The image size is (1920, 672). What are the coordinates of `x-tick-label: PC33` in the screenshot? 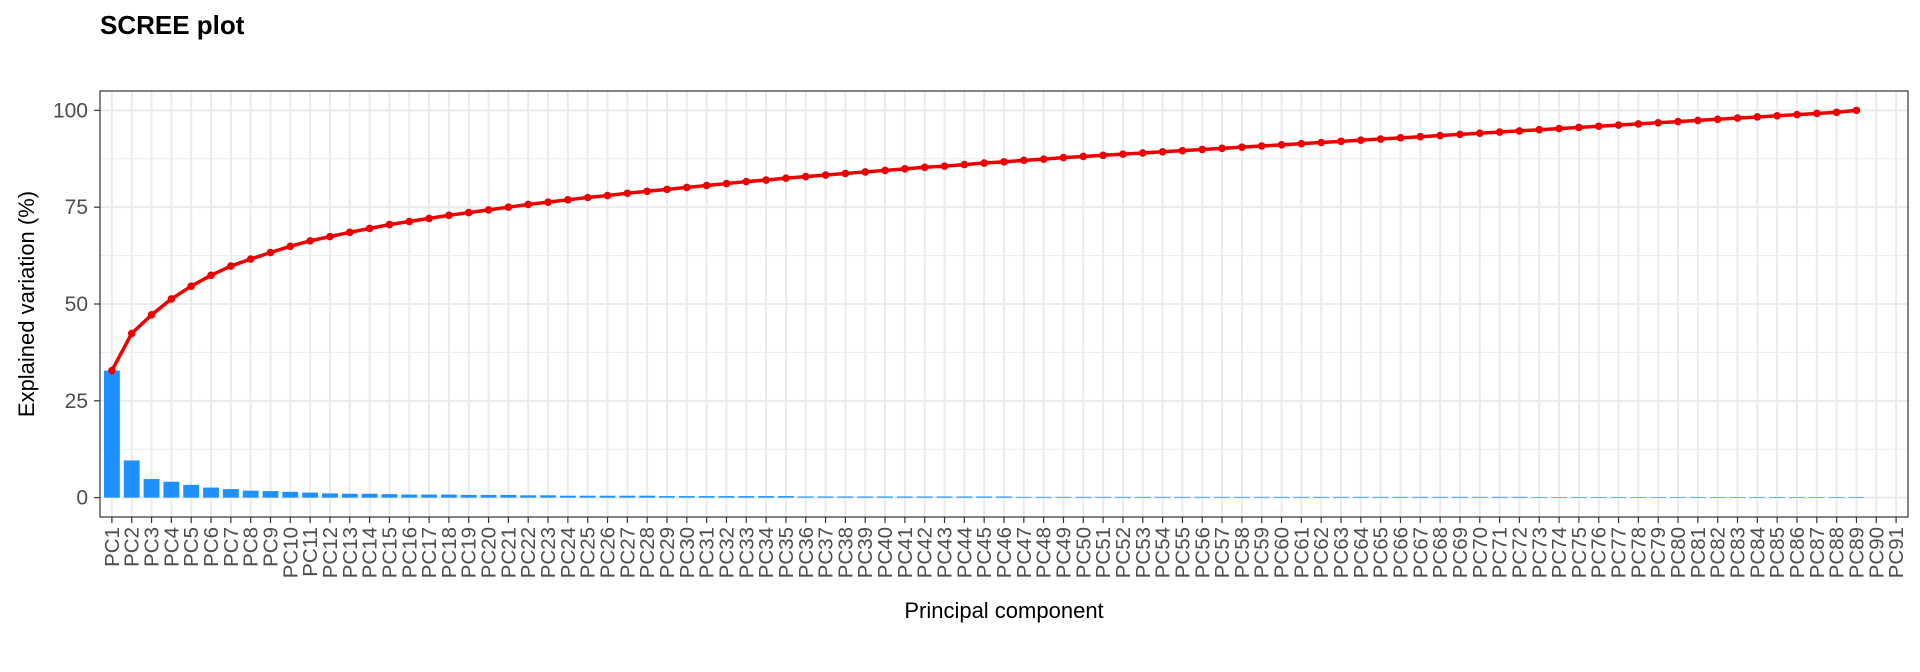 It's located at (746, 552).